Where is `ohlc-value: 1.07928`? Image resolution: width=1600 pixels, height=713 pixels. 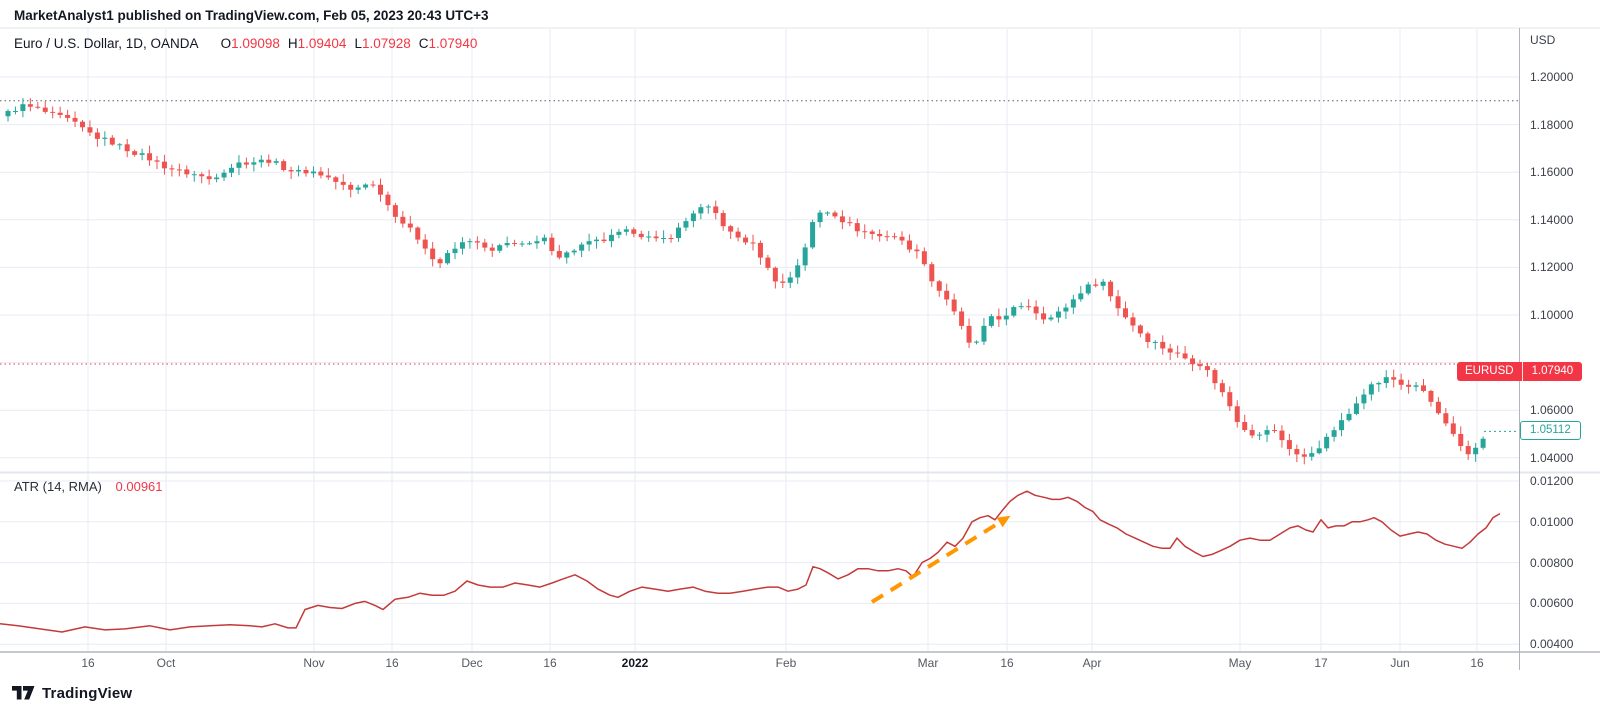 ohlc-value: 1.07928 is located at coordinates (386, 43).